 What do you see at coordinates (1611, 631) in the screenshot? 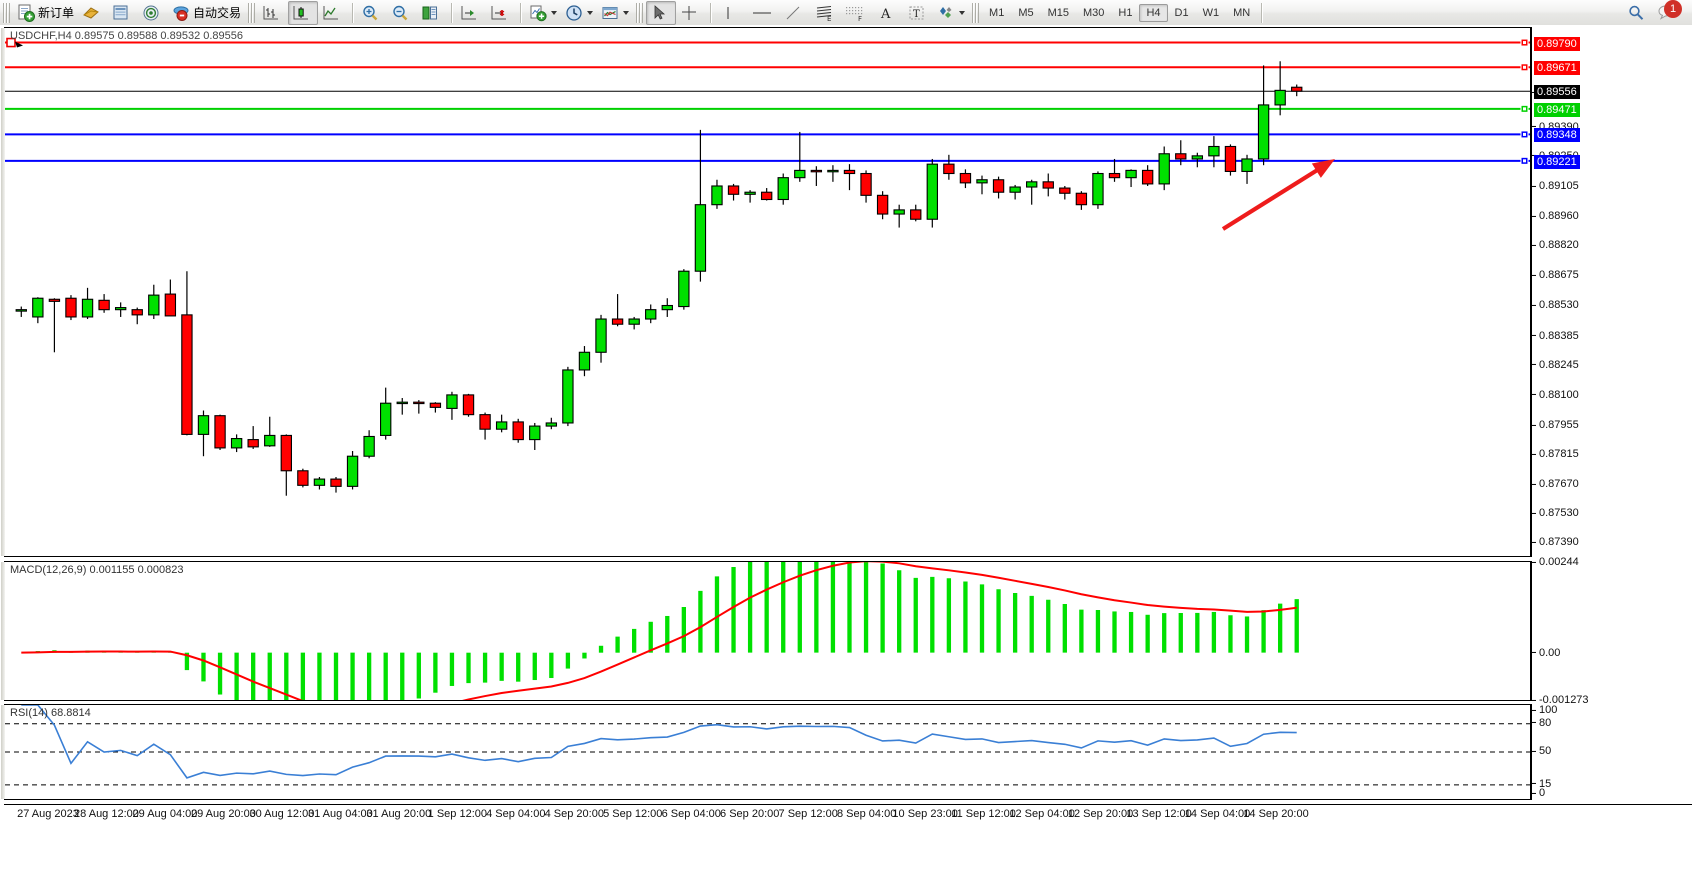
I see `macd-axis: 0.00244 0.00 -0.001273` at bounding box center [1611, 631].